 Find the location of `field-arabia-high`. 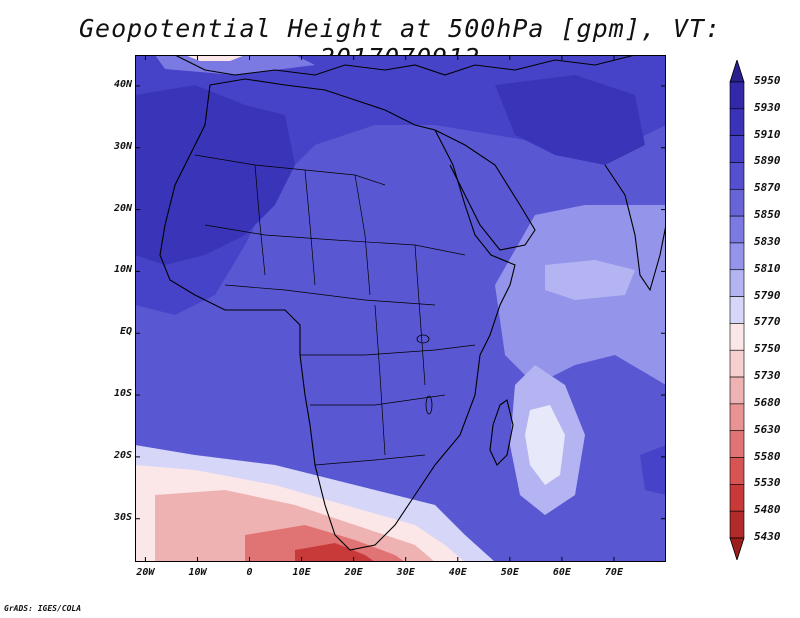

field-arabia-high is located at coordinates (570, 120).